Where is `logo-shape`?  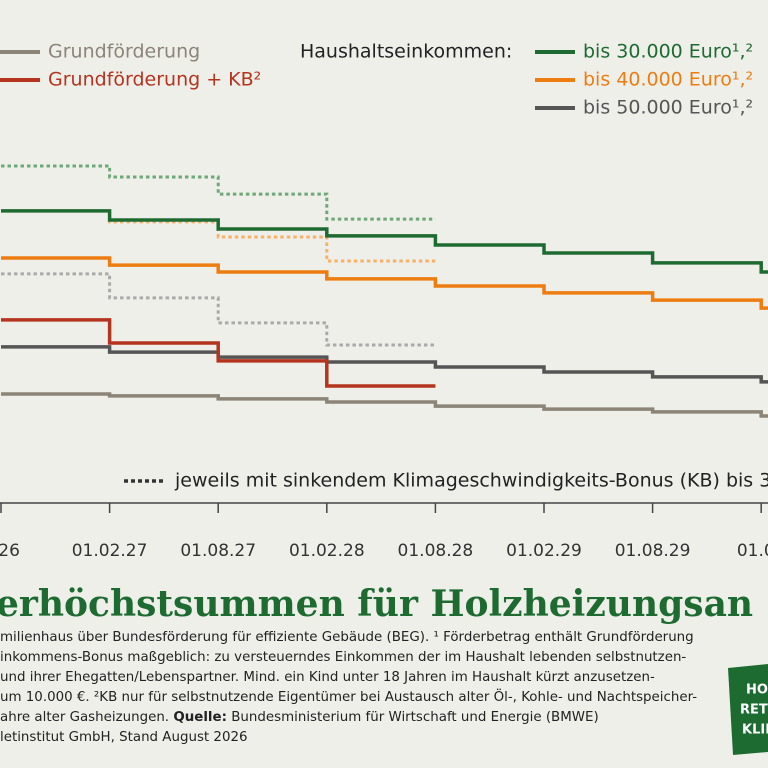
logo-shape is located at coordinates (748, 709).